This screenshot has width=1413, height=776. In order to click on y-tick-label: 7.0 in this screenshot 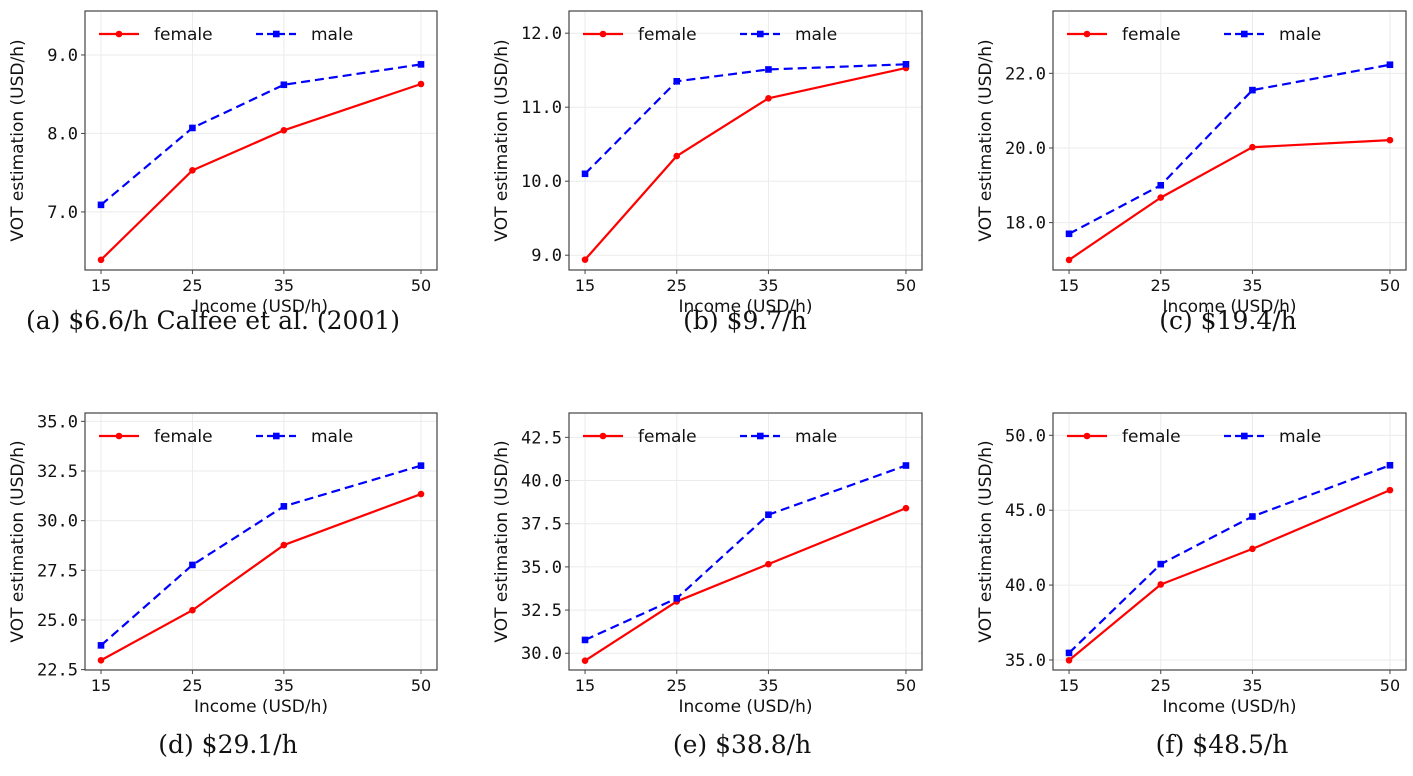, I will do `click(62, 213)`.